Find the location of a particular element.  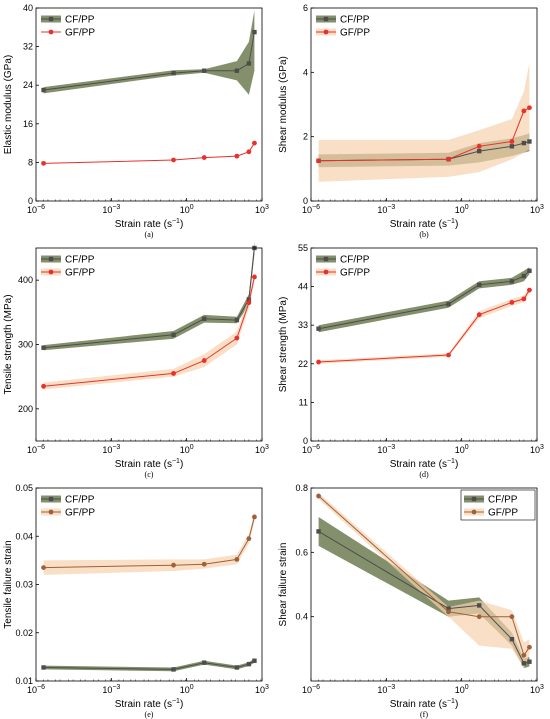

chart-a-series-gfpp-line is located at coordinates (149, 153).